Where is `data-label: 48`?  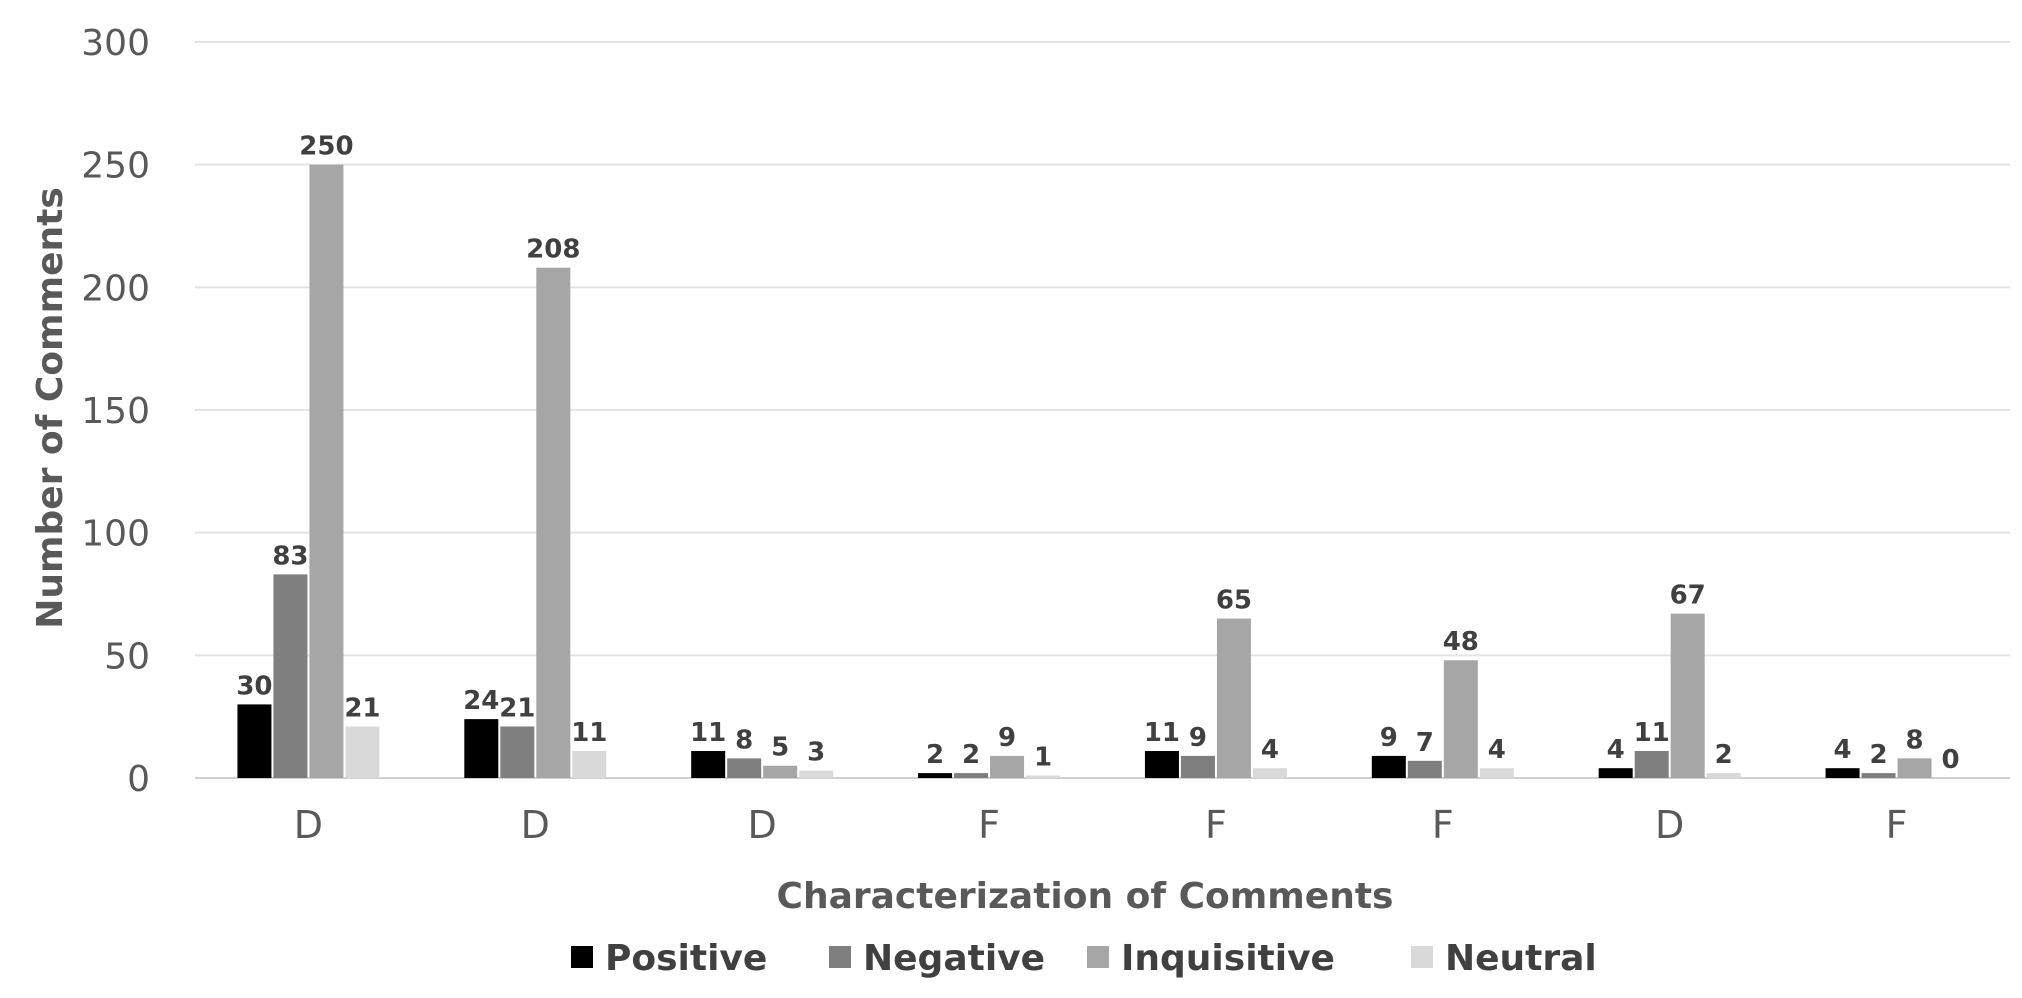
data-label: 48 is located at coordinates (1461, 642).